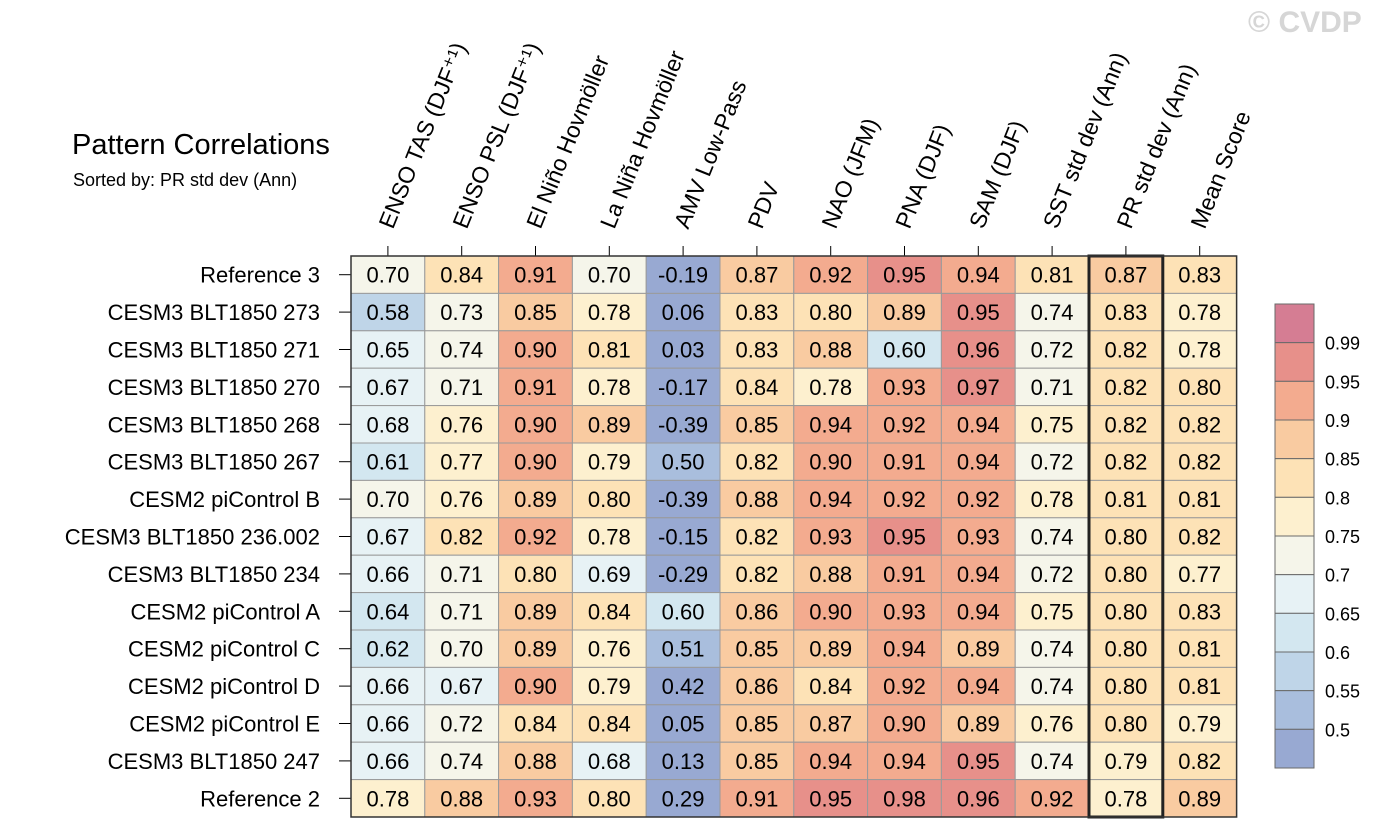 This screenshot has height=839, width=1386. Describe the element at coordinates (1052, 761) in the screenshot. I see `cell-value-label: 0.74` at that location.